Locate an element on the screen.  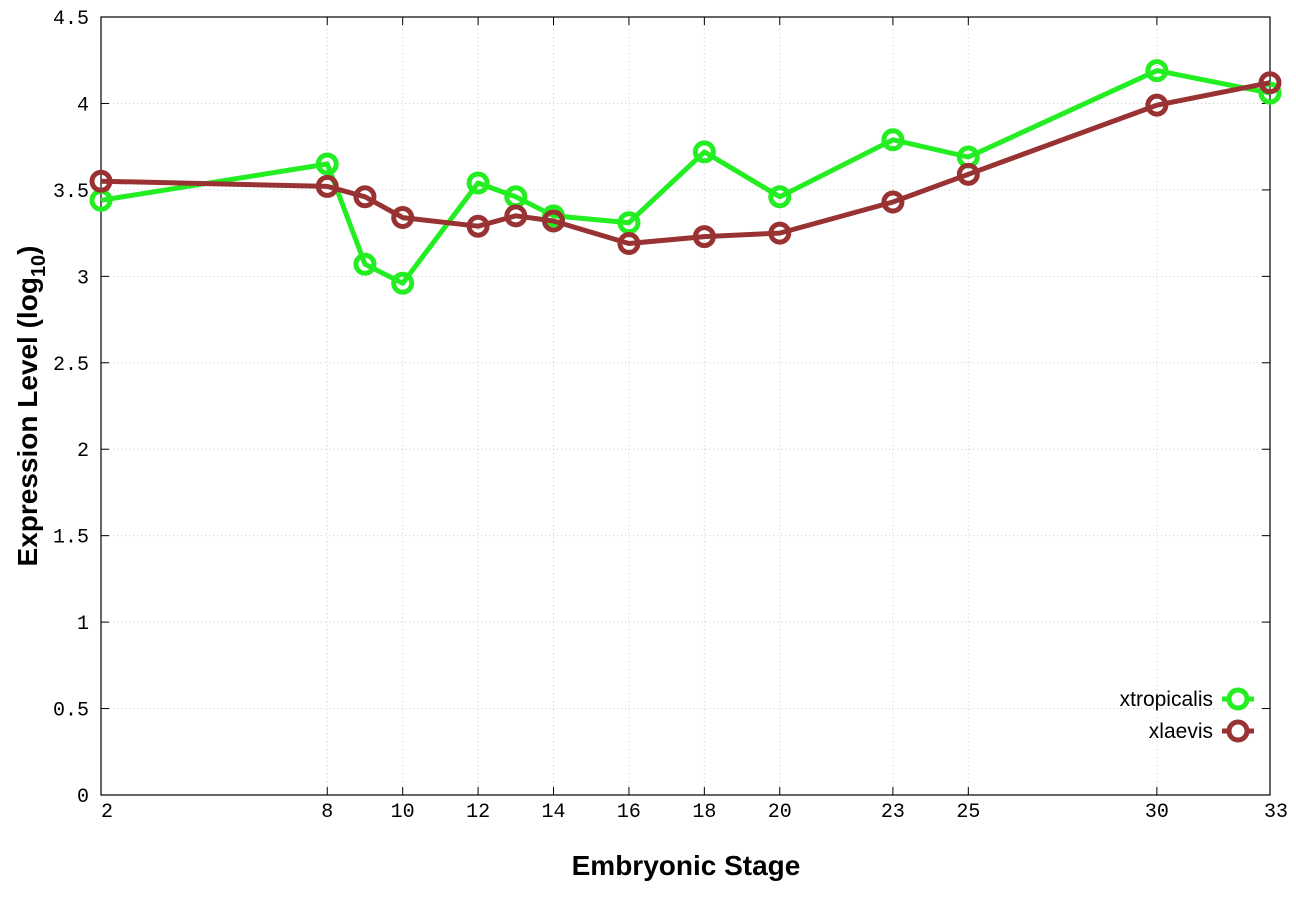
x-tick-label: 8 is located at coordinates (327, 812).